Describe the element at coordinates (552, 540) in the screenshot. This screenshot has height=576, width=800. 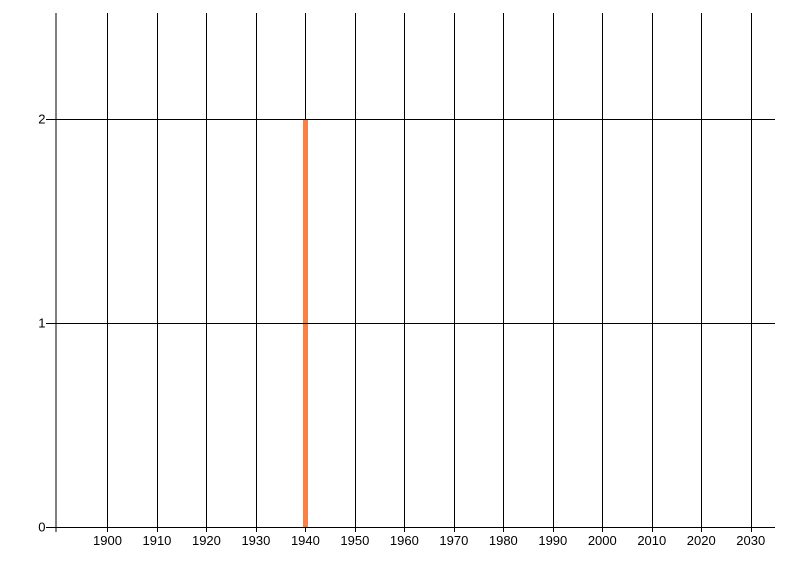
I see `x-tick-label: 1990` at that location.